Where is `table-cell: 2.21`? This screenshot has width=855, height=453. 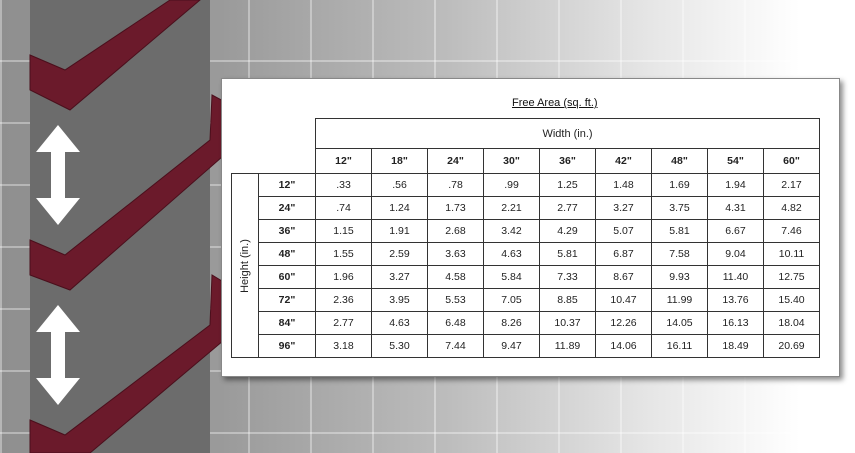
table-cell: 2.21 is located at coordinates (511, 208).